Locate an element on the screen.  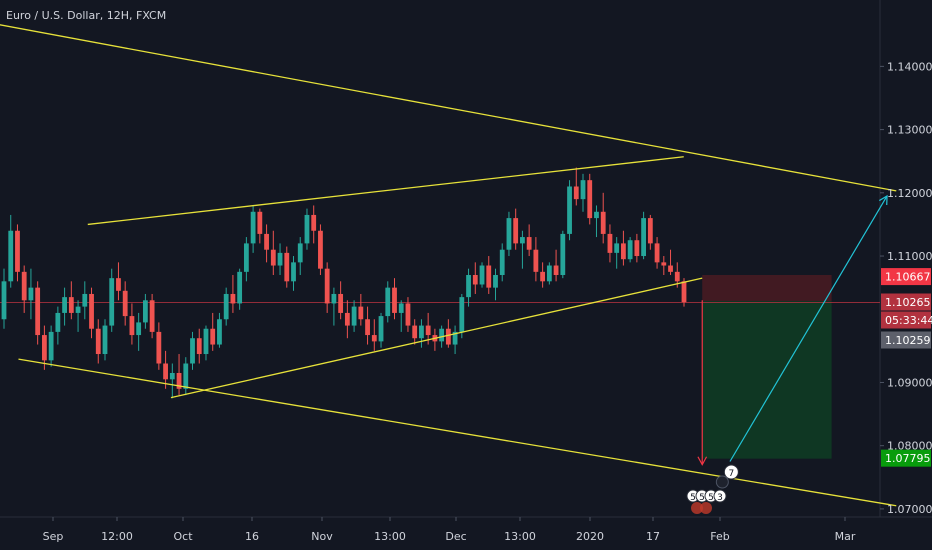
last-price-label-bg is located at coordinates (906, 340).